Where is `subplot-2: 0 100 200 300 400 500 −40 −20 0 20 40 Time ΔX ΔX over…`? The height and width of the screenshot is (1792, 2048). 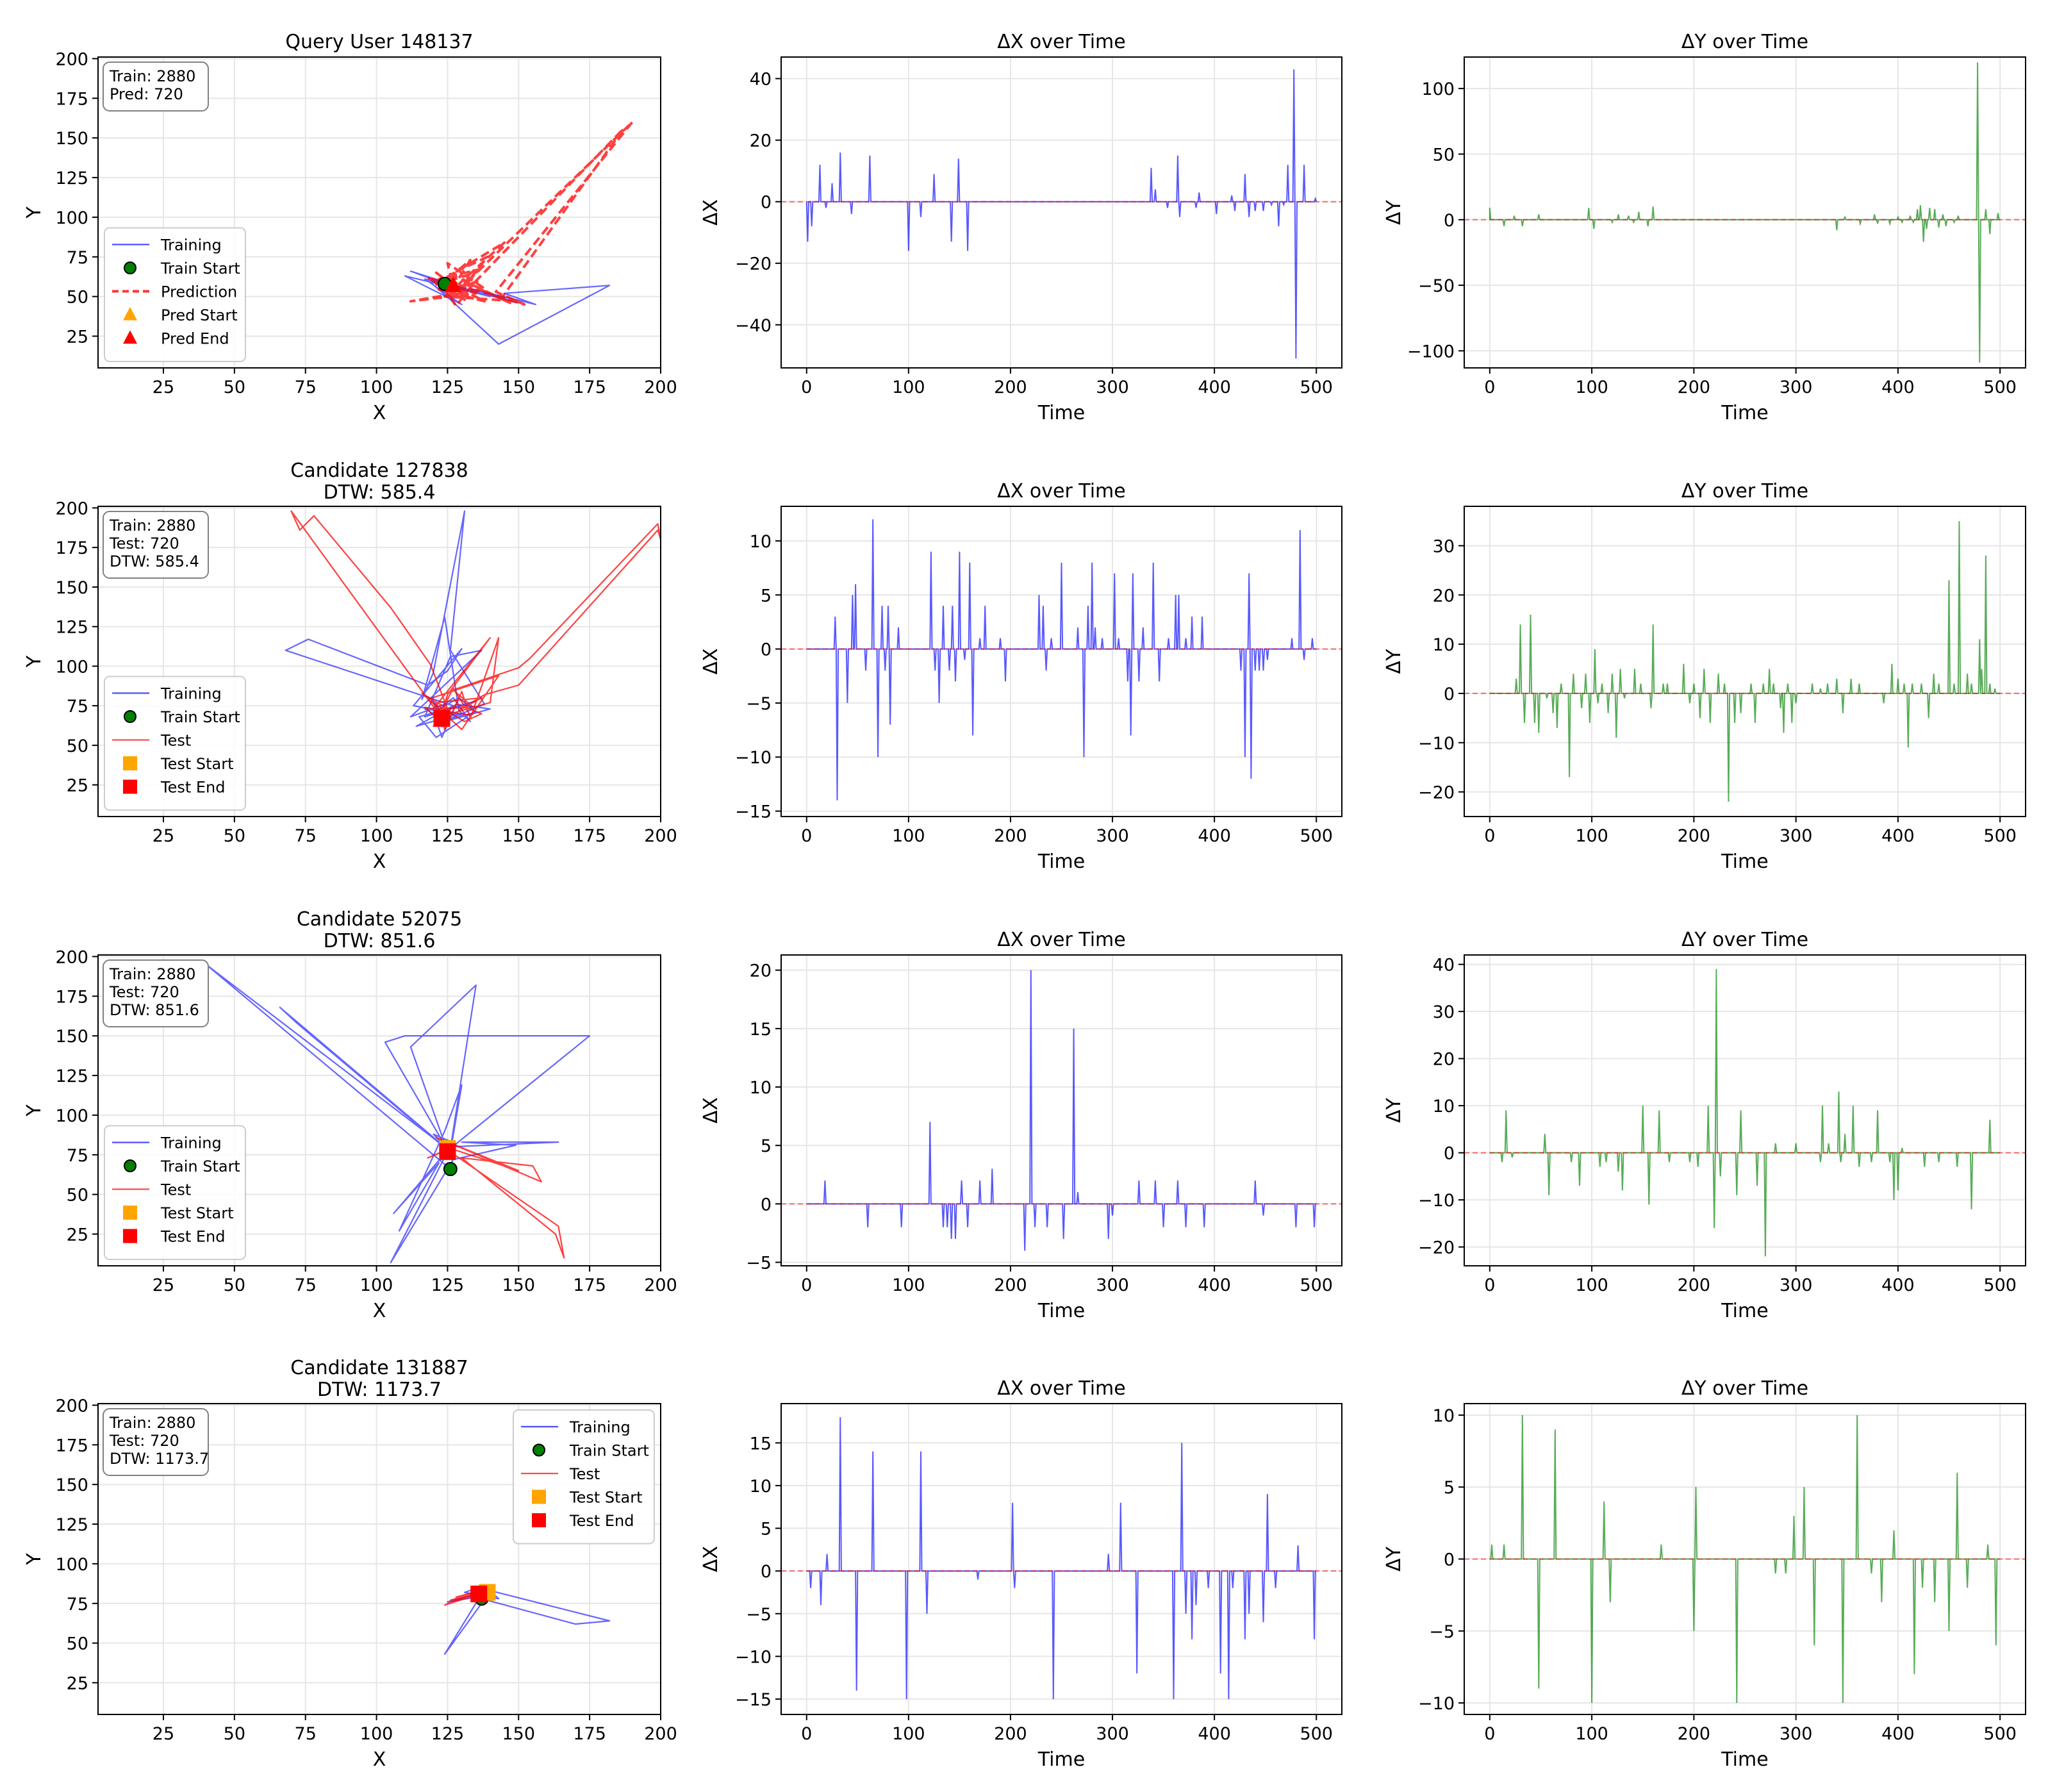 subplot-2: 0 100 200 300 400 500 −40 −20 0 20 40 Time ΔX ΔX over… is located at coordinates (1021, 227).